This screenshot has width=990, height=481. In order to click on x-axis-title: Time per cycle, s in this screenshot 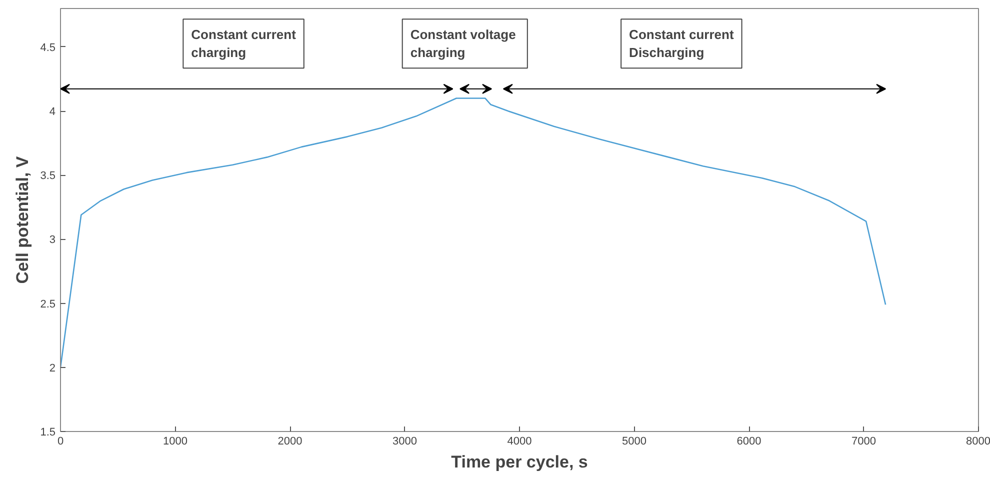, I will do `click(519, 462)`.